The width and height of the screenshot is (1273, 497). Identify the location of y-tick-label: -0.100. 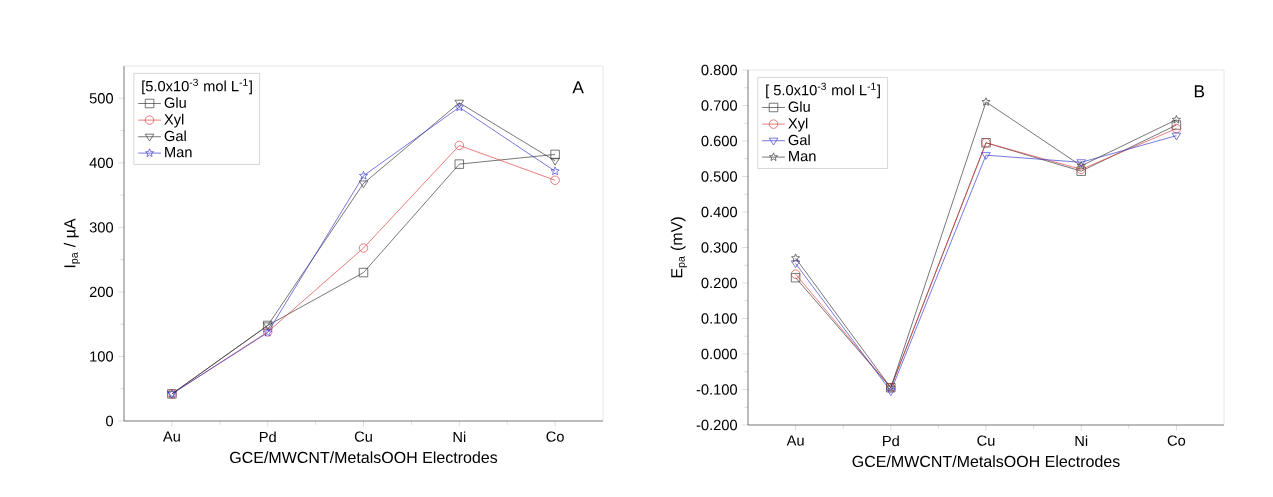
(717, 389).